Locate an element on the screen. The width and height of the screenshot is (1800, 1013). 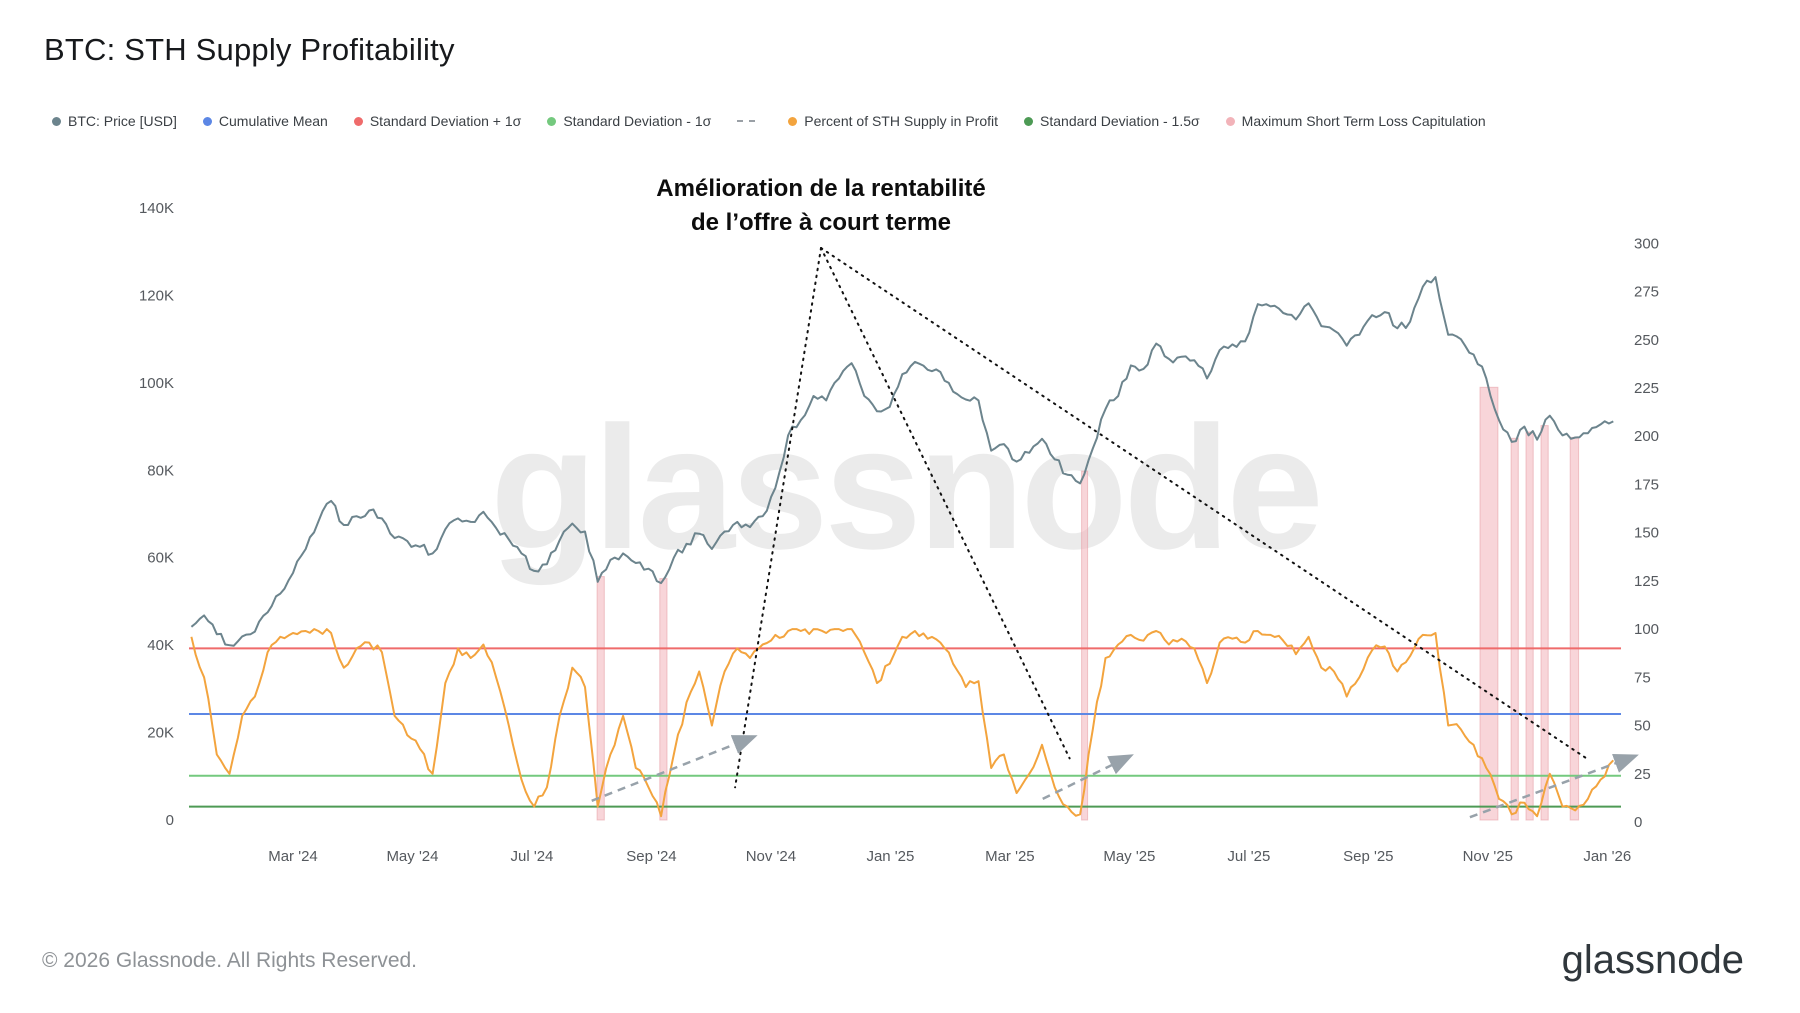
legend-label: Cumulative Mean is located at coordinates (273, 121).